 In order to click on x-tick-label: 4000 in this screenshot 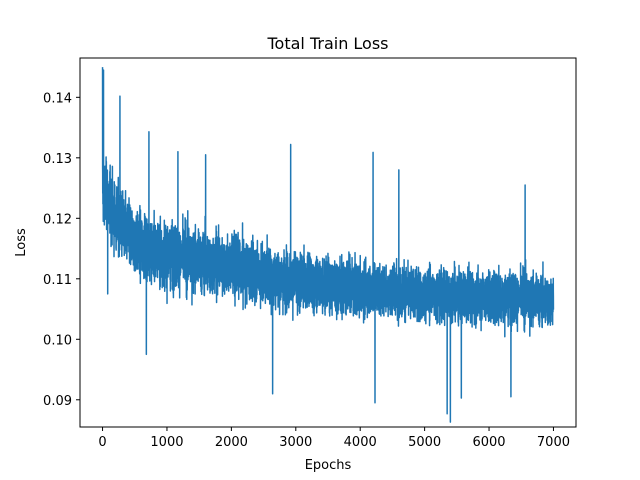, I will do `click(360, 442)`.